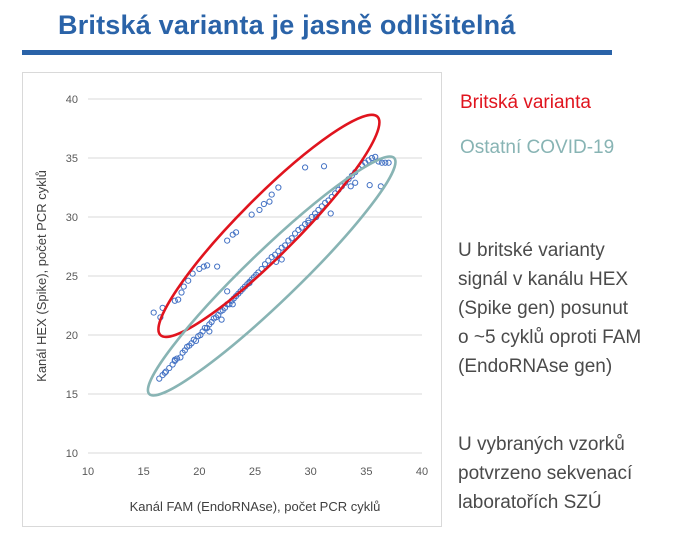 The image size is (685, 547). What do you see at coordinates (72, 336) in the screenshot?
I see `y-tick-label: 20` at bounding box center [72, 336].